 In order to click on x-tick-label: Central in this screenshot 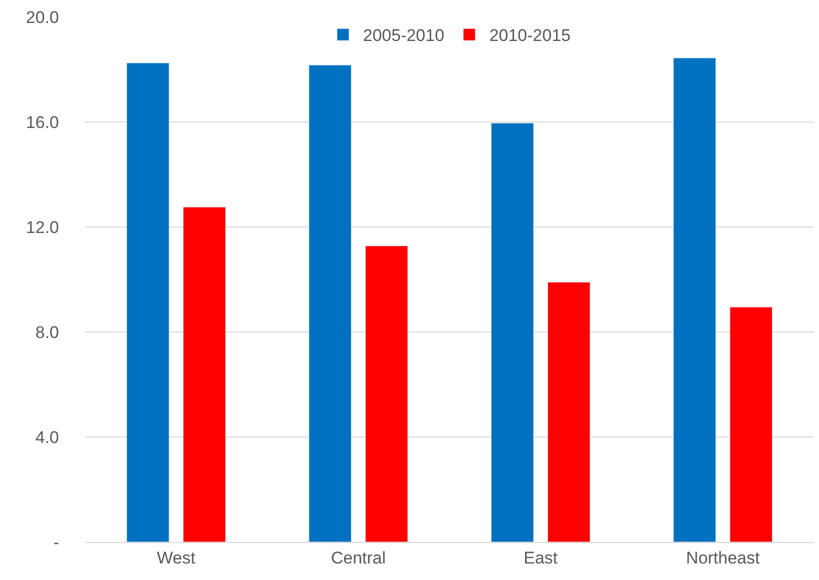, I will do `click(358, 558)`.